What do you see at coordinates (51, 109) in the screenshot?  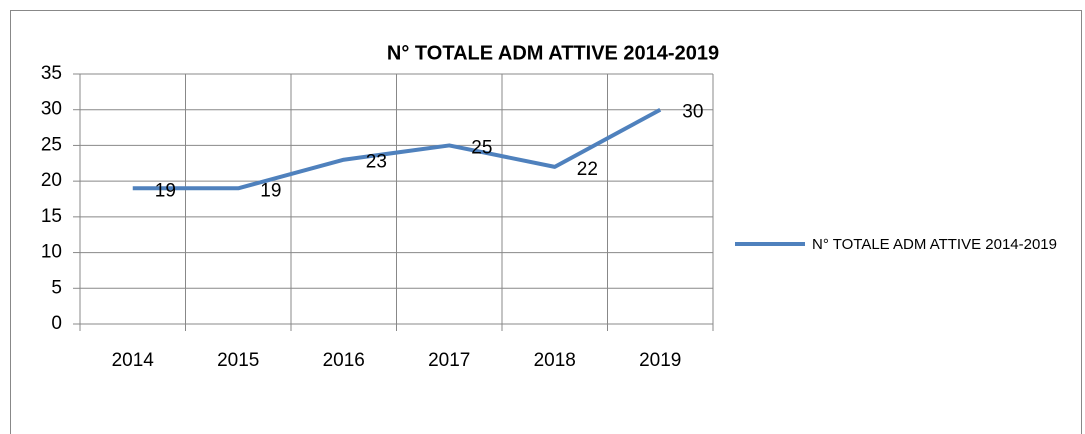 I see `y-tick-label: 30` at bounding box center [51, 109].